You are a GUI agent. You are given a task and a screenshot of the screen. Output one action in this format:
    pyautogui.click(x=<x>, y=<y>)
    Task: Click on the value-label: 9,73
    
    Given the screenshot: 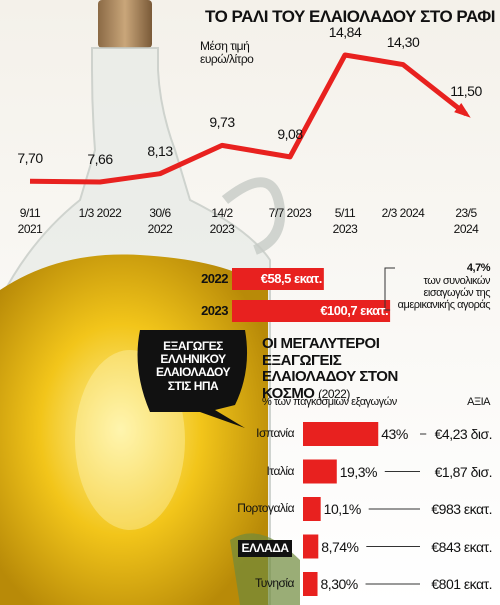 What is the action you would take?
    pyautogui.click(x=222, y=122)
    